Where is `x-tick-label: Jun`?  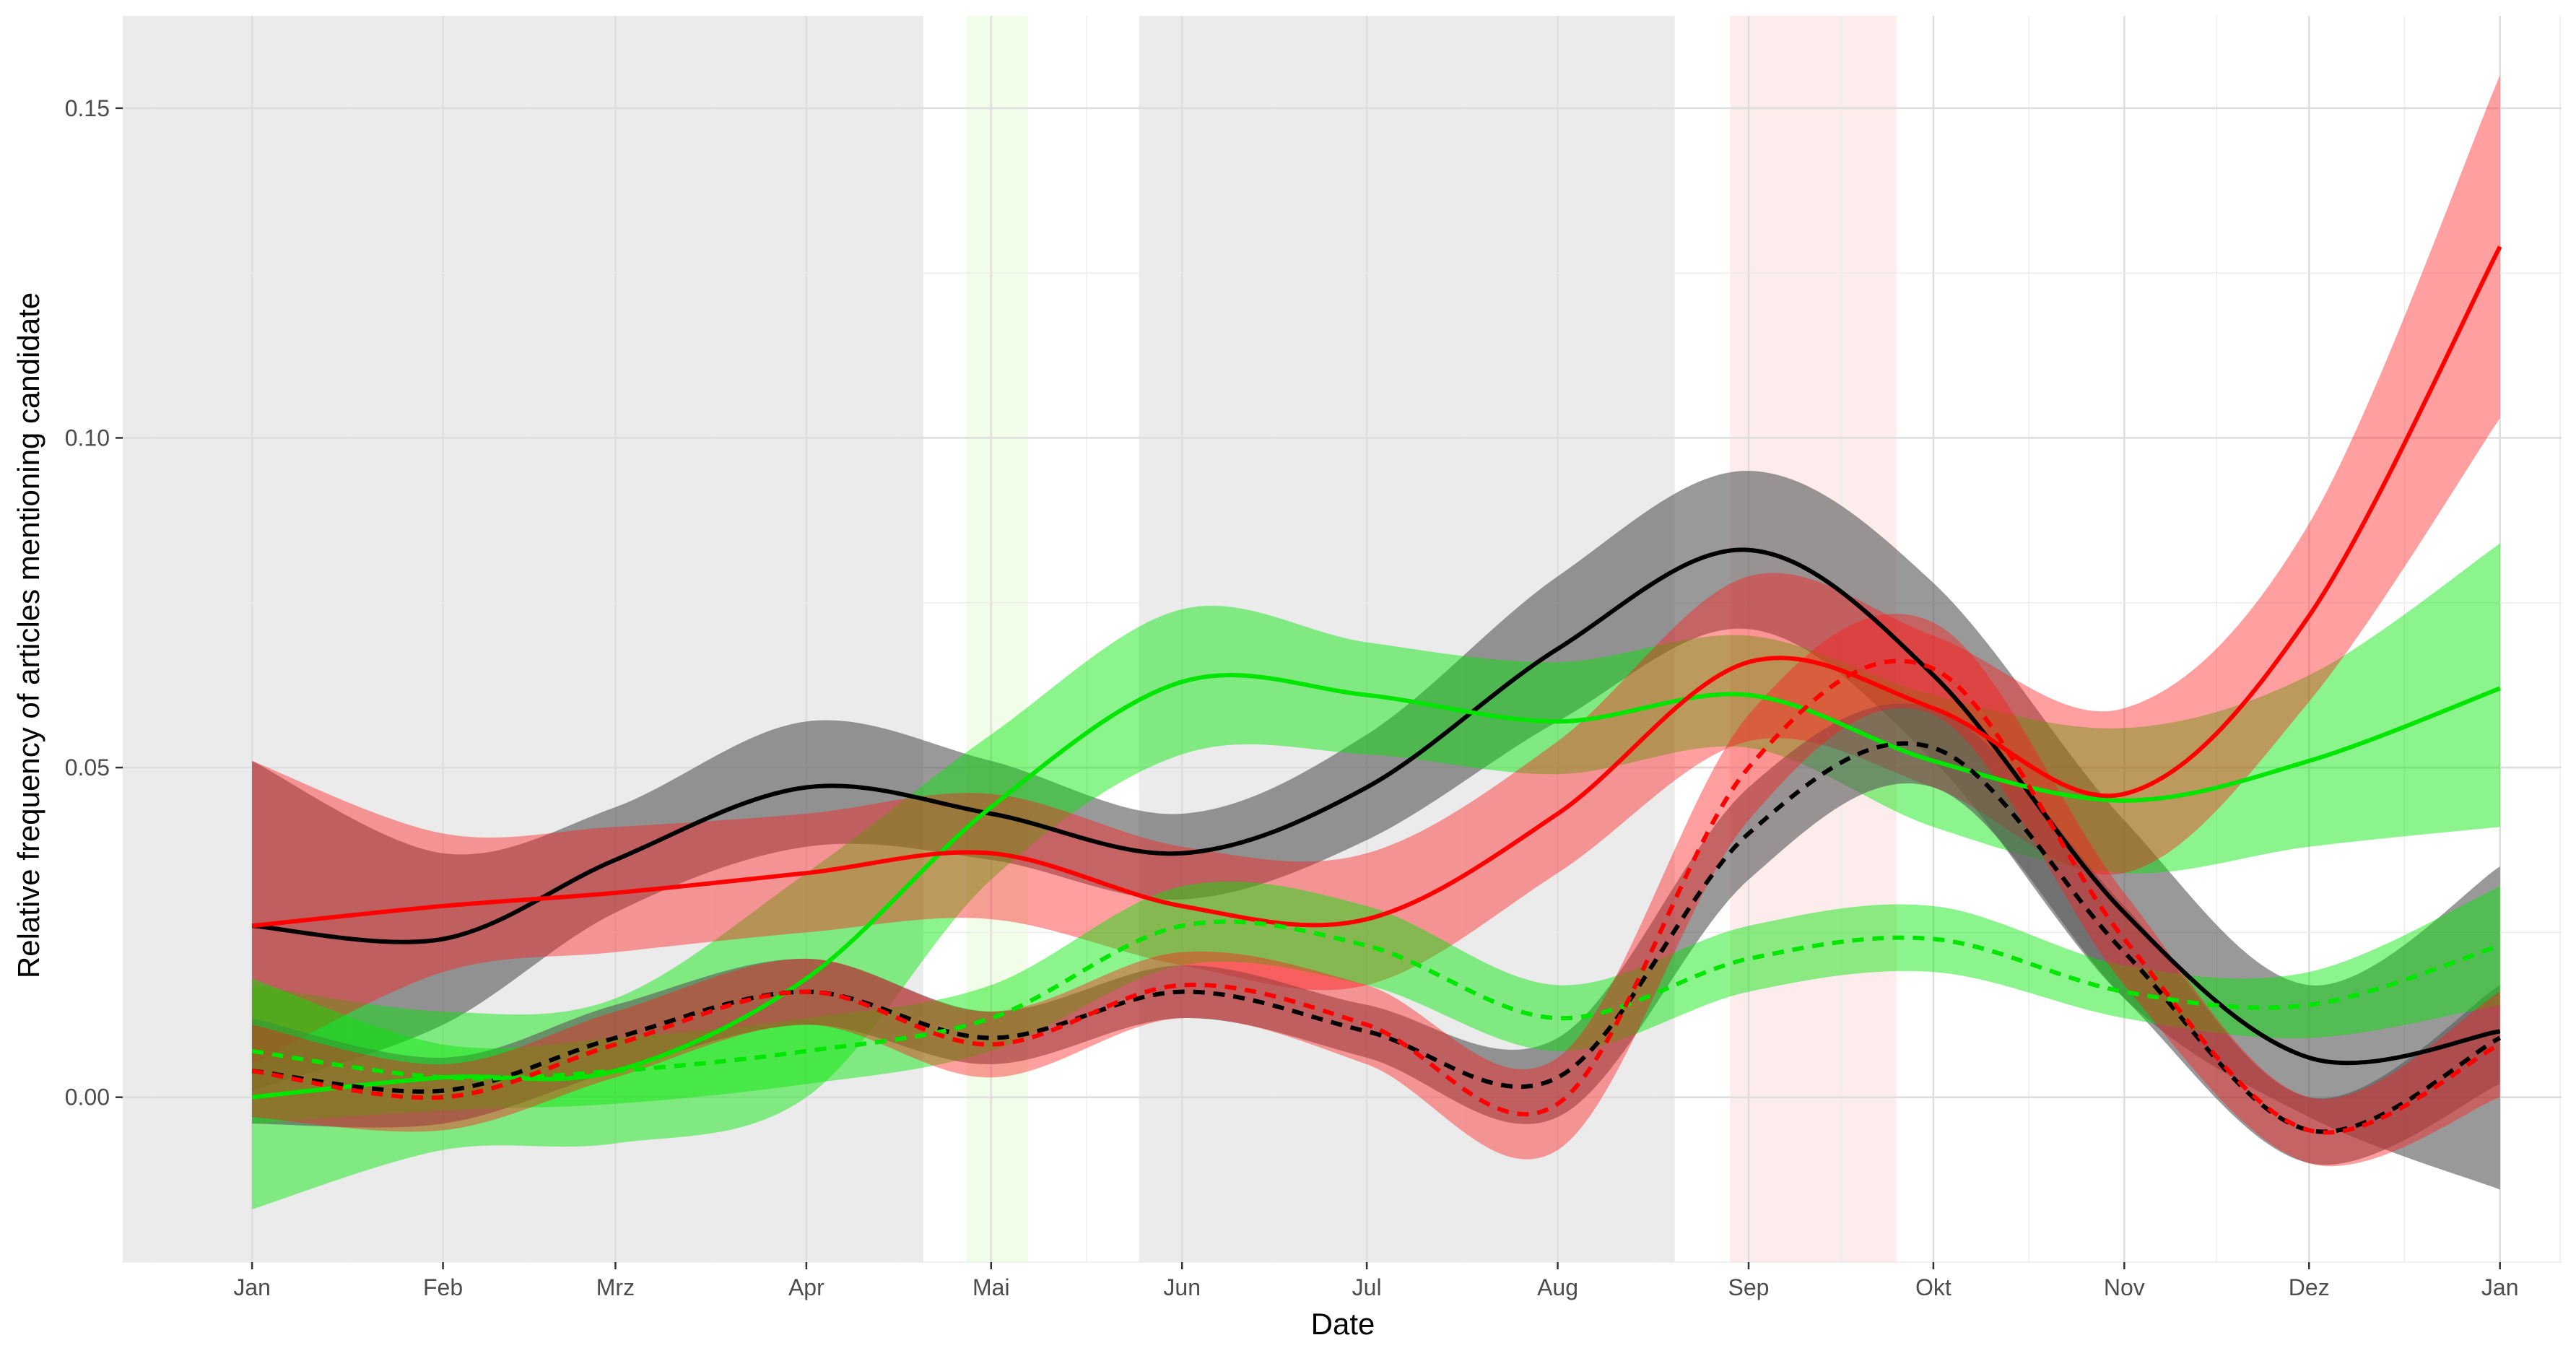 x-tick-label: Jun is located at coordinates (1182, 1287).